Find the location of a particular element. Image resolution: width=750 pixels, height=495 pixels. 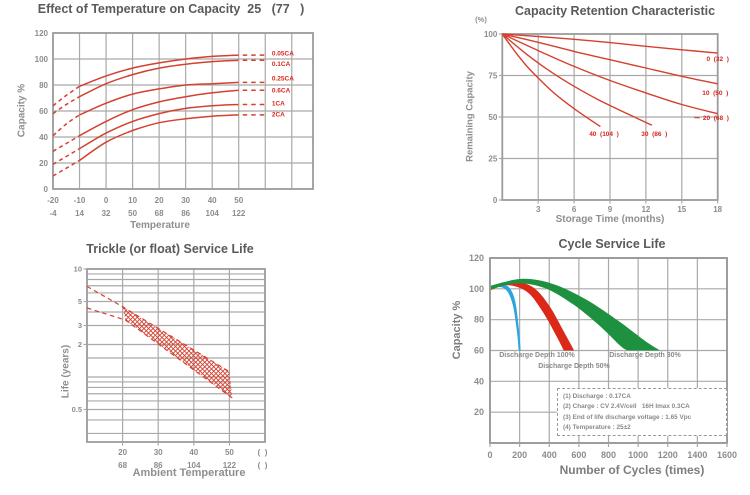

y-tick-label: 0.5 is located at coordinates (77, 409).